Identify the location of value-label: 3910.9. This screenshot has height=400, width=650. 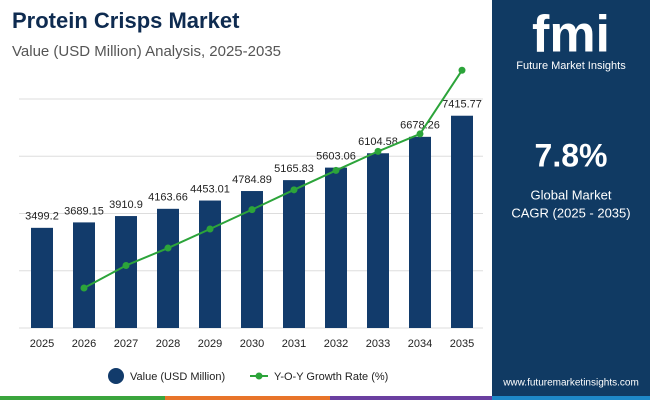
(126, 205).